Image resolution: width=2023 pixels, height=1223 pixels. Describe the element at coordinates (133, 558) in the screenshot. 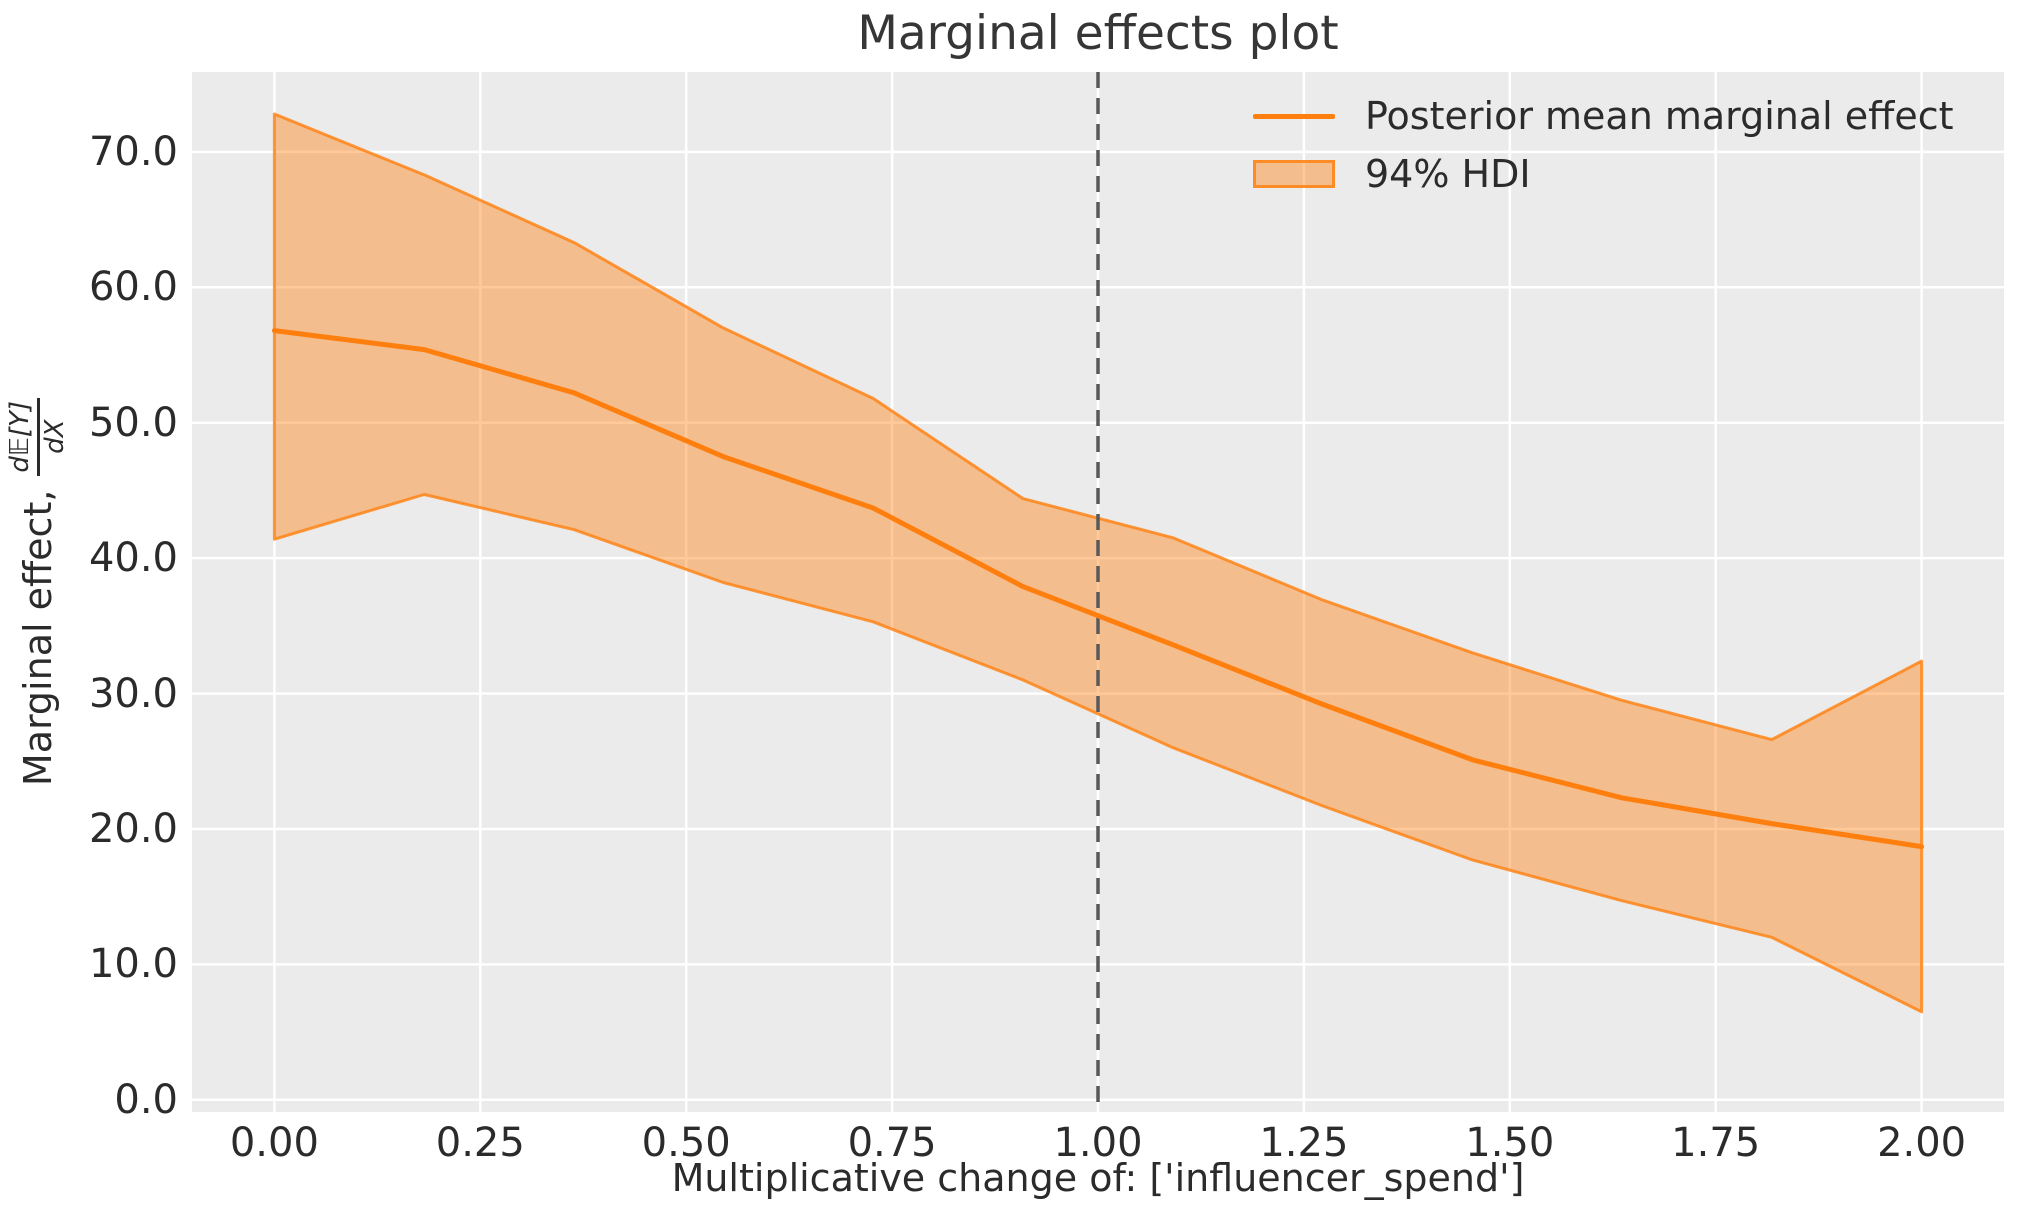

I see `y-tick-label: 40.0` at that location.